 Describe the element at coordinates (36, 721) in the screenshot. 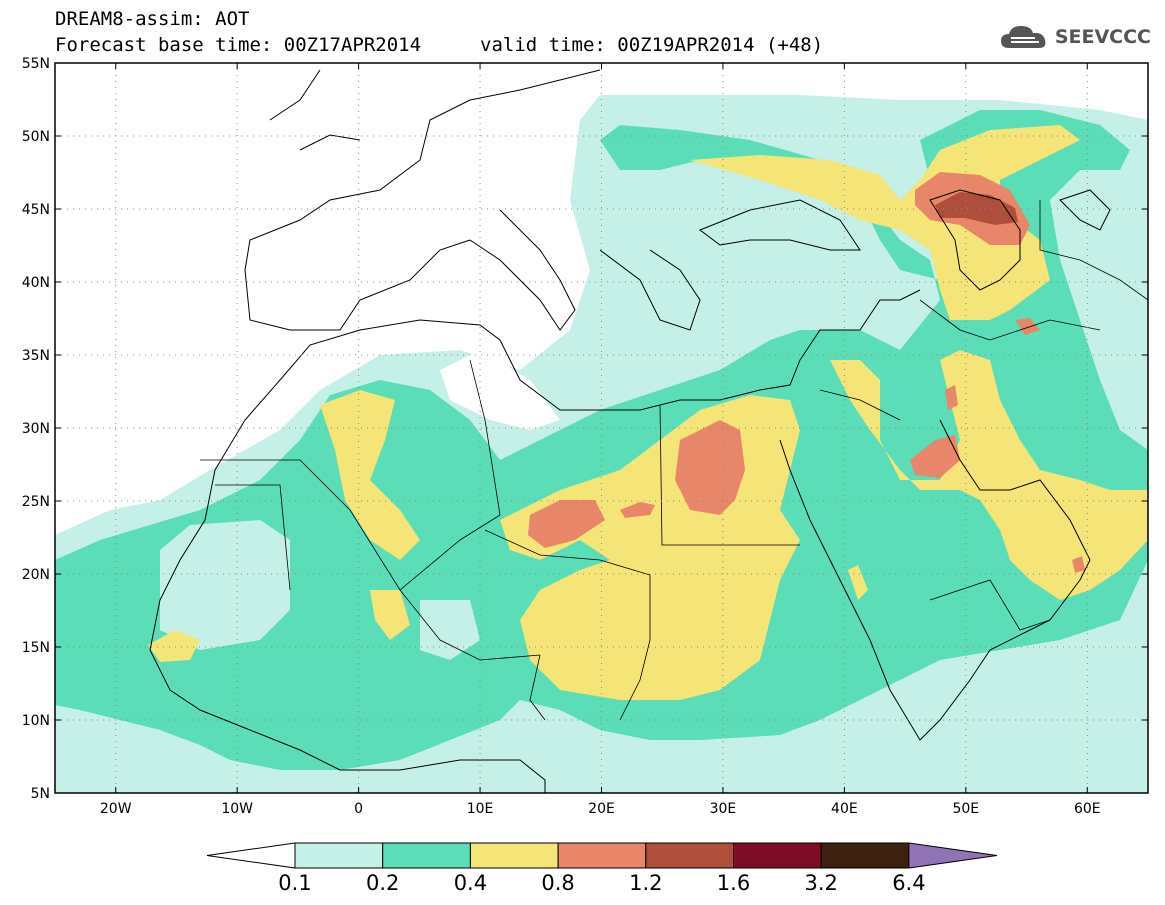

I see `lat-label: 10N` at that location.